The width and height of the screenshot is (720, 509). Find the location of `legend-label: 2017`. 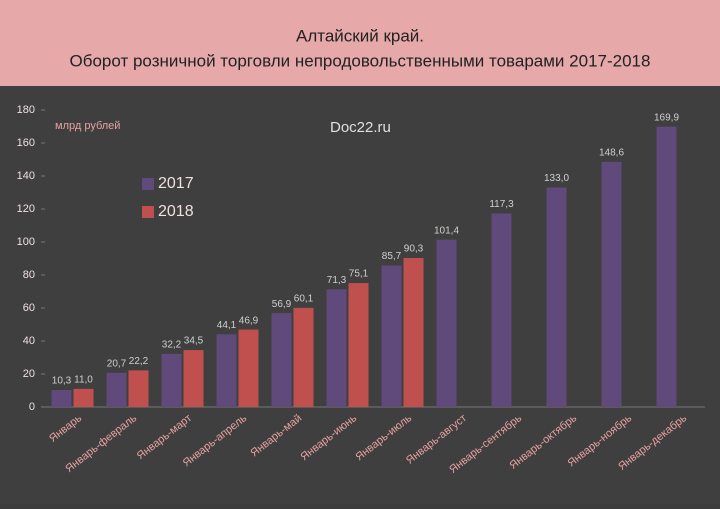

legend-label: 2017 is located at coordinates (176, 183).